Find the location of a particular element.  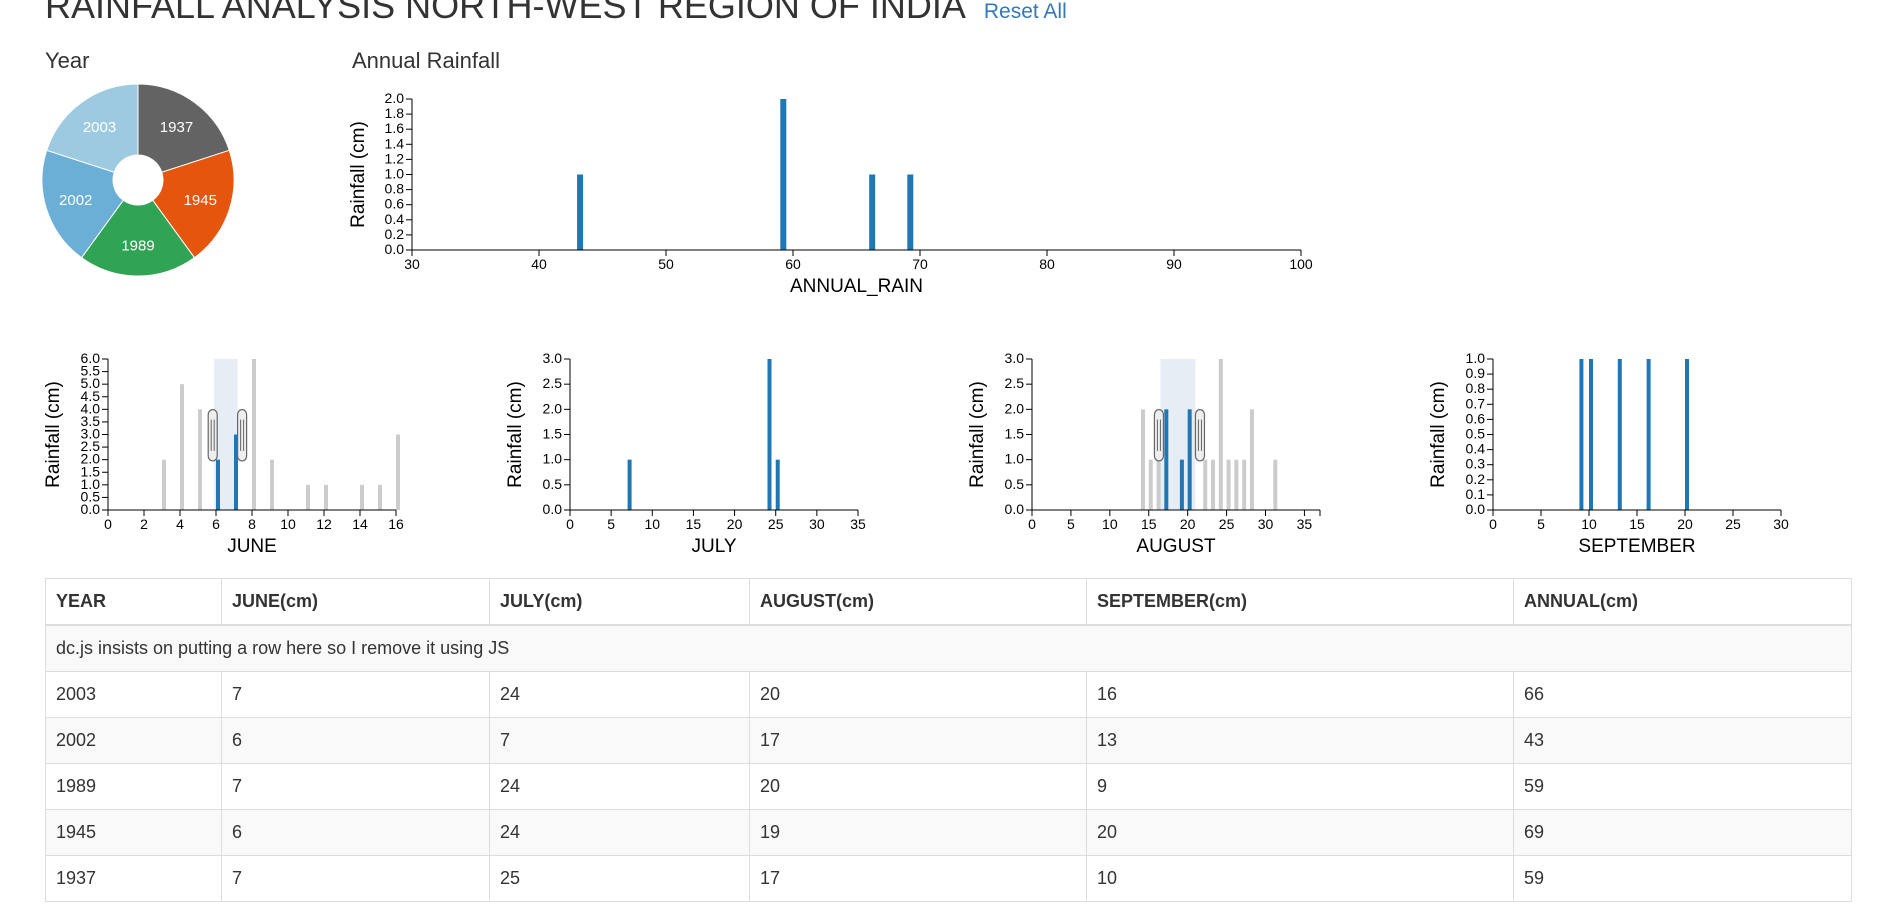

table-cell: 13 is located at coordinates (1300, 740).